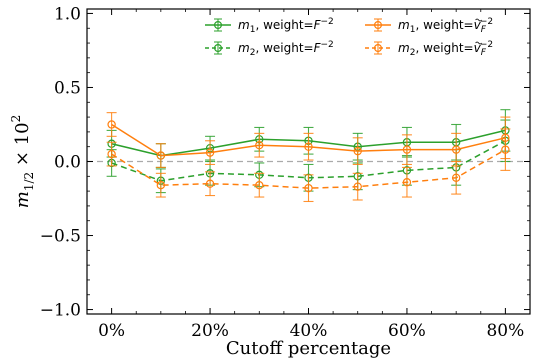 The height and width of the screenshot is (360, 538). I want to click on y-axis-label-var: m, so click(22, 199).